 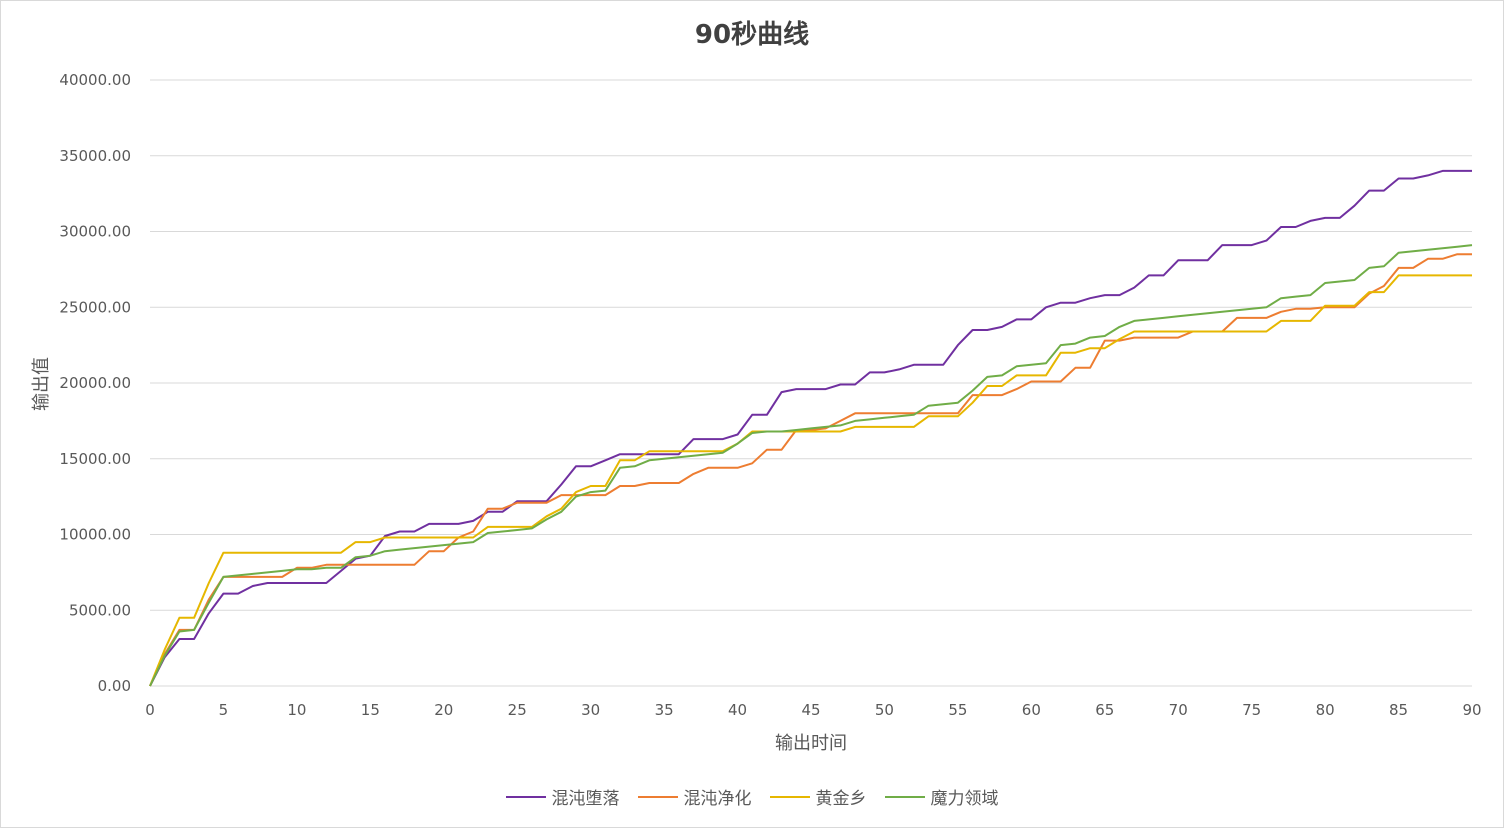 I want to click on x-tick-label: 45, so click(x=810, y=710).